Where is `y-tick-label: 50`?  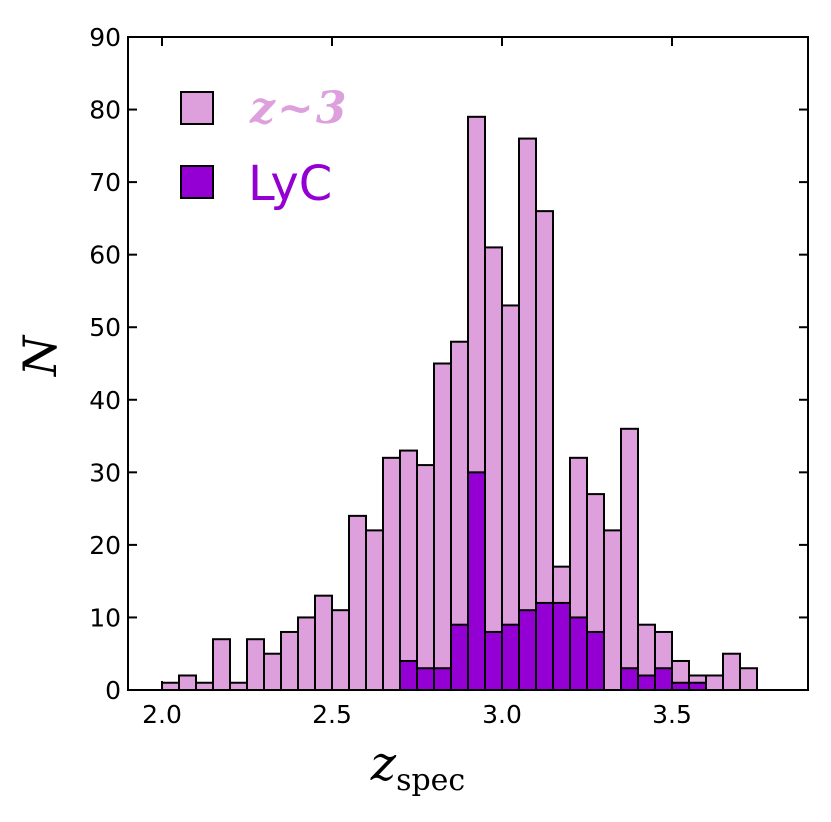
y-tick-label: 50 is located at coordinates (105, 327).